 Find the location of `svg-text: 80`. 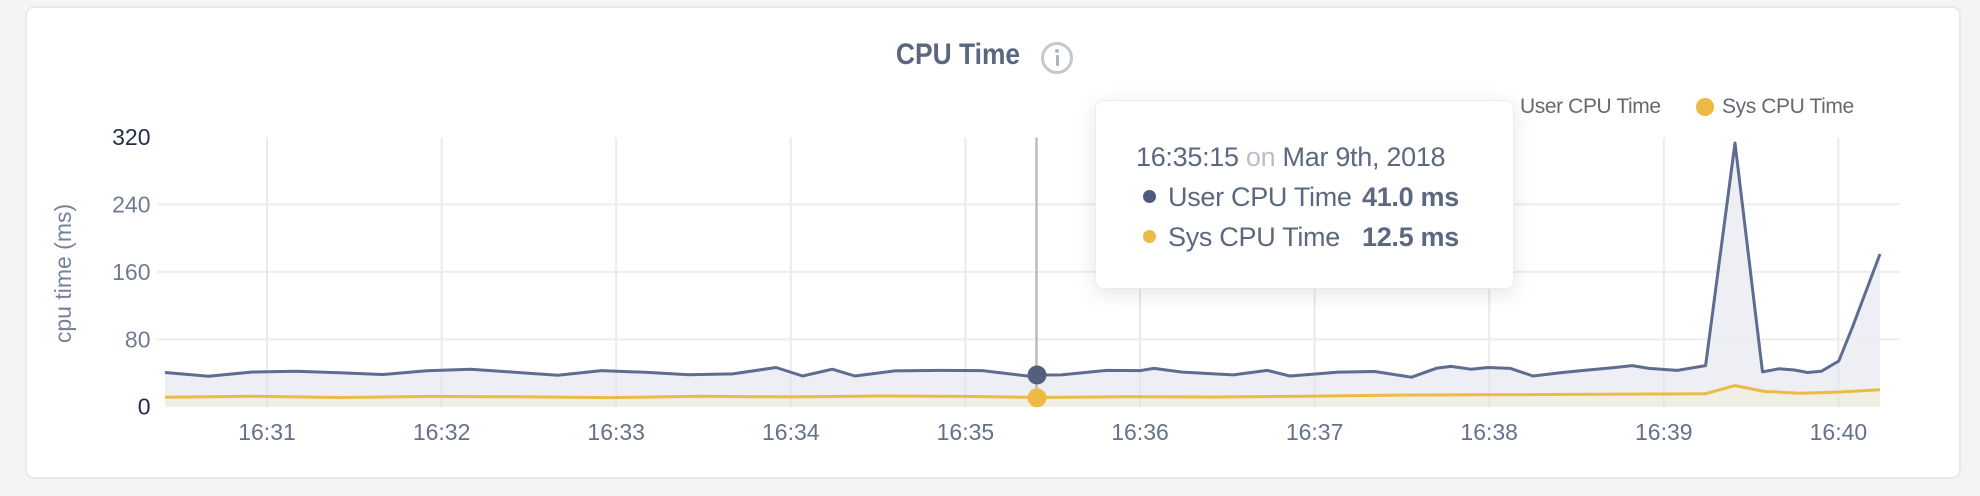

svg-text: 80 is located at coordinates (138, 339).